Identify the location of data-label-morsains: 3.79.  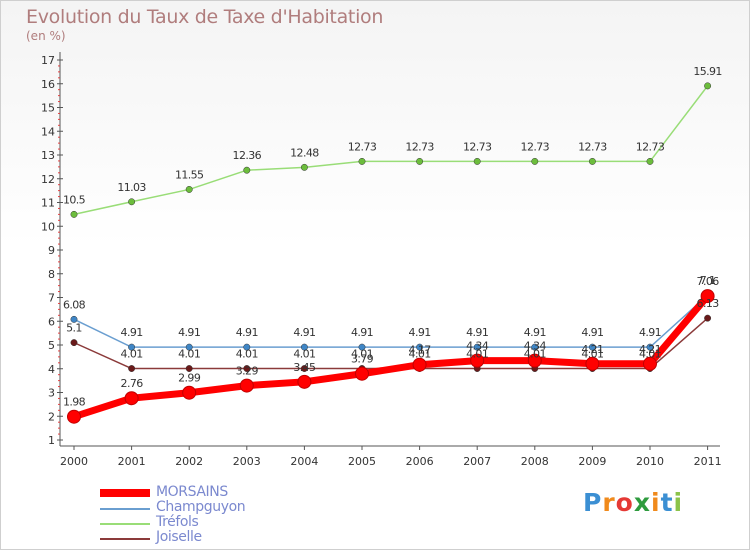
(362, 359).